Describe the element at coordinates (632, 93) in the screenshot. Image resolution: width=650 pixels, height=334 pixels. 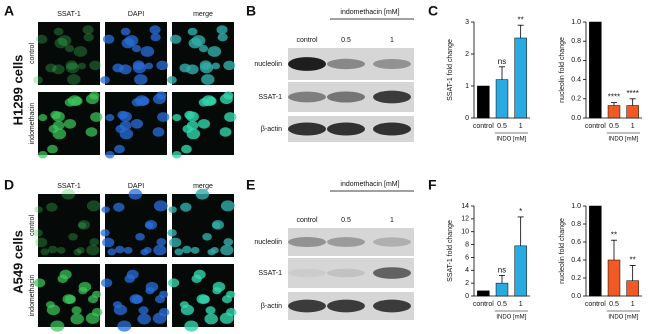
I see `significance: ****` at that location.